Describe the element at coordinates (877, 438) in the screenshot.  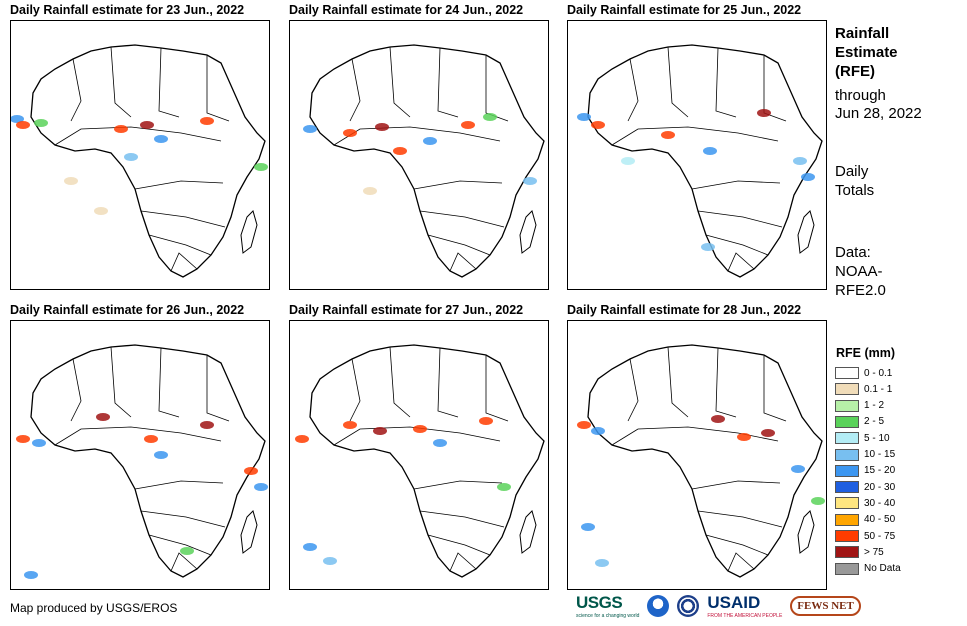
I see `legend-label: 5 - 10` at that location.